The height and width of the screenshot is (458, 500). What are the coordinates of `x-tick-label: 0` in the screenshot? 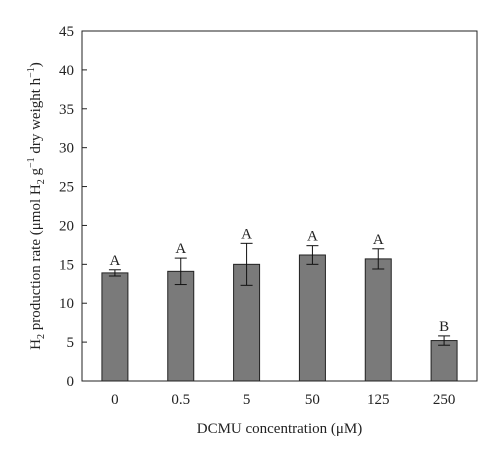 It's located at (115, 400).